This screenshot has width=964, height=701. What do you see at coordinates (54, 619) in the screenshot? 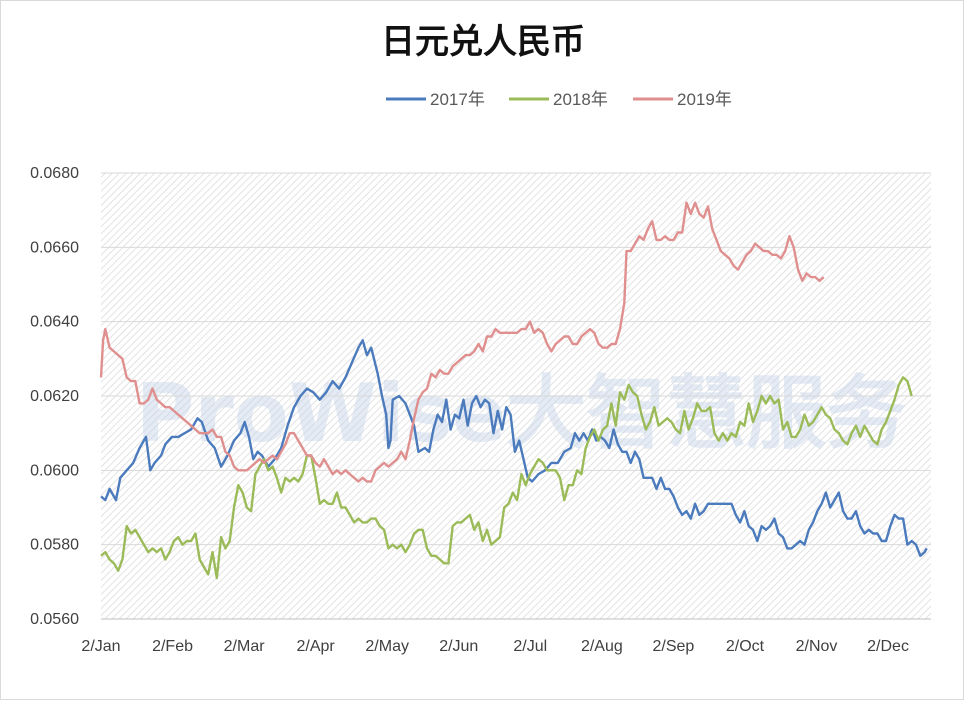
I see `y-tick-label: 0.0560` at bounding box center [54, 619].